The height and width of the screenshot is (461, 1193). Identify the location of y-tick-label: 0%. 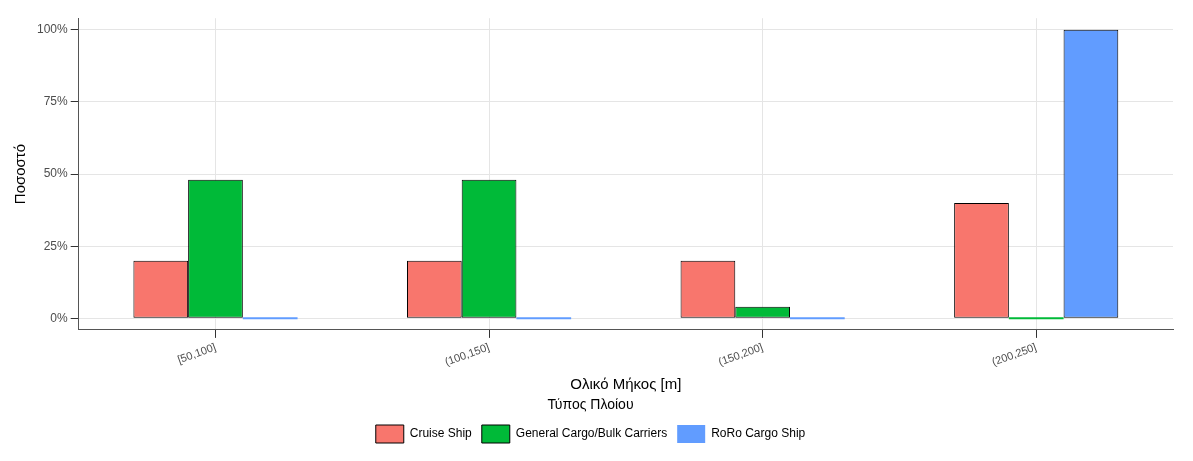
(59, 317).